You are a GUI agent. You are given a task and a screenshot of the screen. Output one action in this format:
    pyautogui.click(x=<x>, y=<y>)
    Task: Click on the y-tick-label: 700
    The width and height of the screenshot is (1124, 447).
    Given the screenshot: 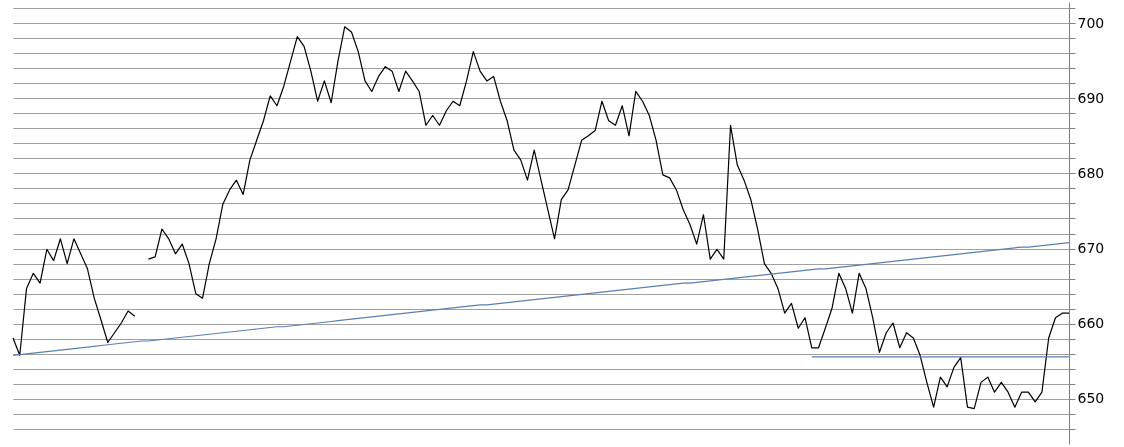 What is the action you would take?
    pyautogui.click(x=1091, y=22)
    